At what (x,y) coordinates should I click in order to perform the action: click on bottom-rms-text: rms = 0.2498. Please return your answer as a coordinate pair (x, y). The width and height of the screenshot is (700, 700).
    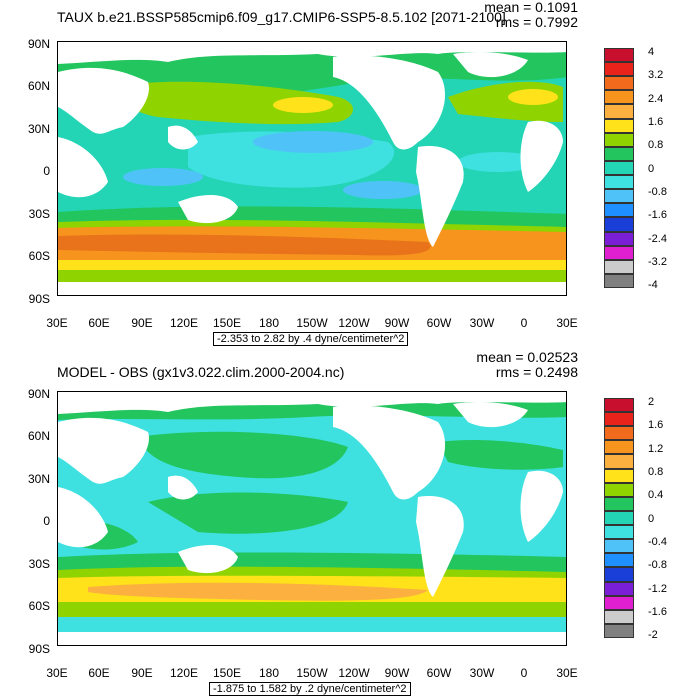
    Looking at the image, I should click on (536, 372).